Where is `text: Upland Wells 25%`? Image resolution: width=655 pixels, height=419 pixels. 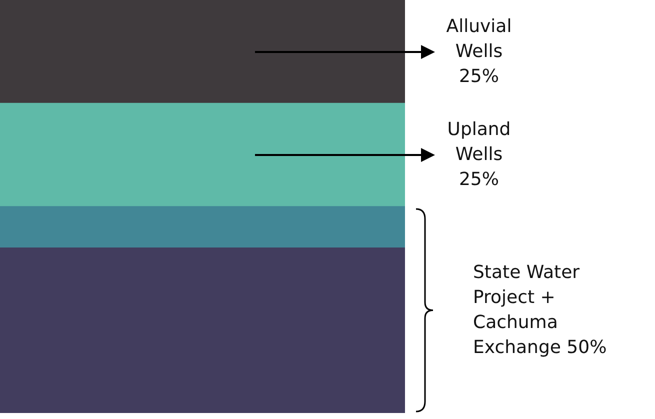
text: Upland Wells 25% is located at coordinates (479, 155).